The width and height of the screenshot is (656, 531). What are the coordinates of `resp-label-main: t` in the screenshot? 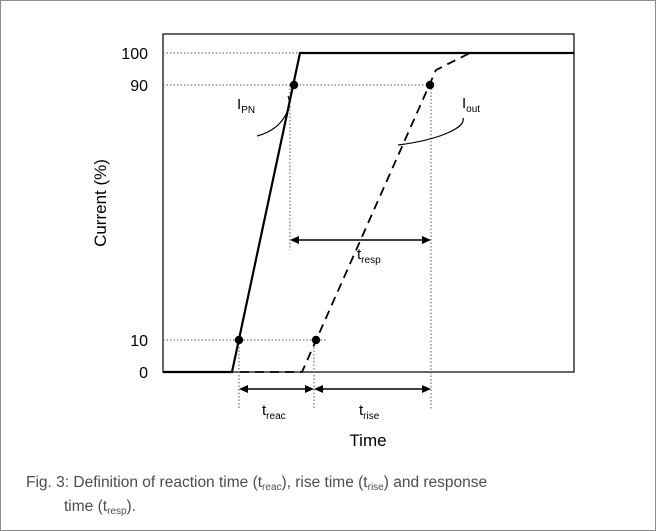 It's located at (359, 254).